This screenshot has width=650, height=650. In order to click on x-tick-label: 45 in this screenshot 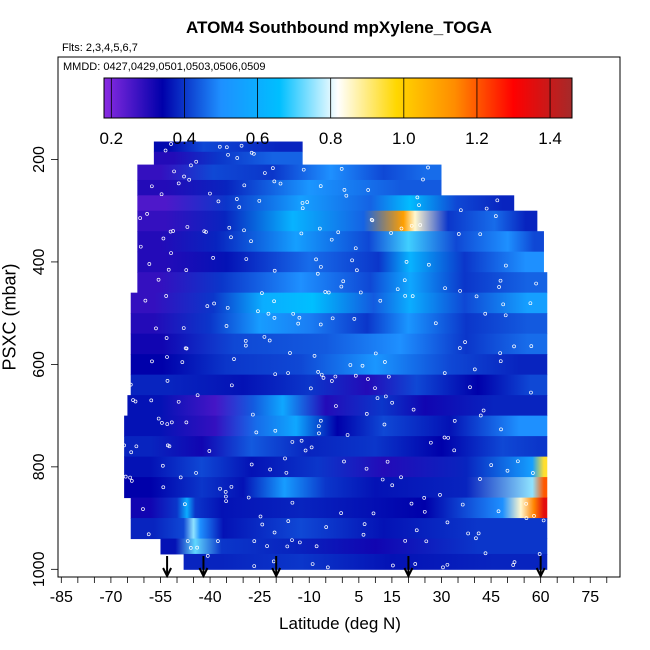, I will do `click(491, 597)`.